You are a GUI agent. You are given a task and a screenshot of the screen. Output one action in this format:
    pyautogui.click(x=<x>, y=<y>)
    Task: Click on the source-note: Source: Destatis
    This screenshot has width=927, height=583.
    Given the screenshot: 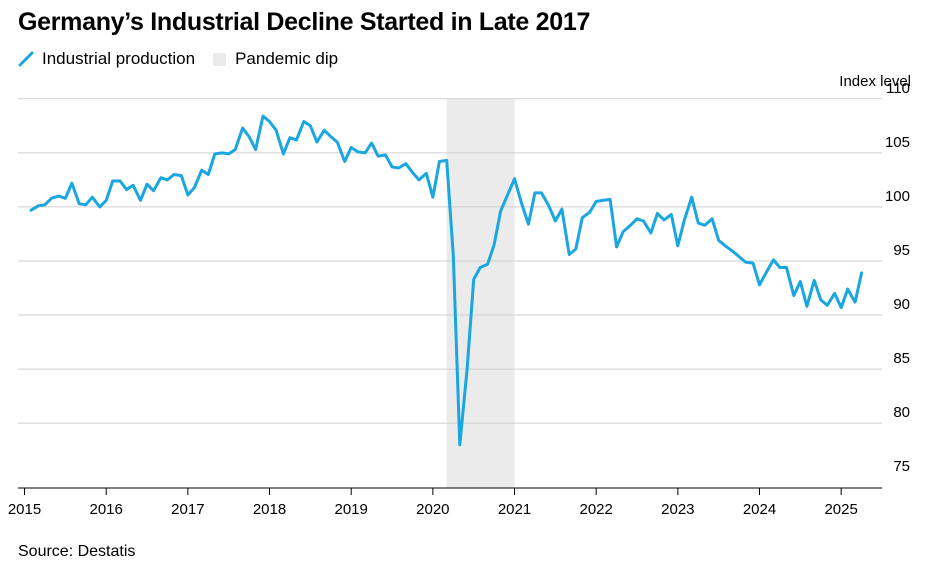 What is the action you would take?
    pyautogui.click(x=77, y=551)
    